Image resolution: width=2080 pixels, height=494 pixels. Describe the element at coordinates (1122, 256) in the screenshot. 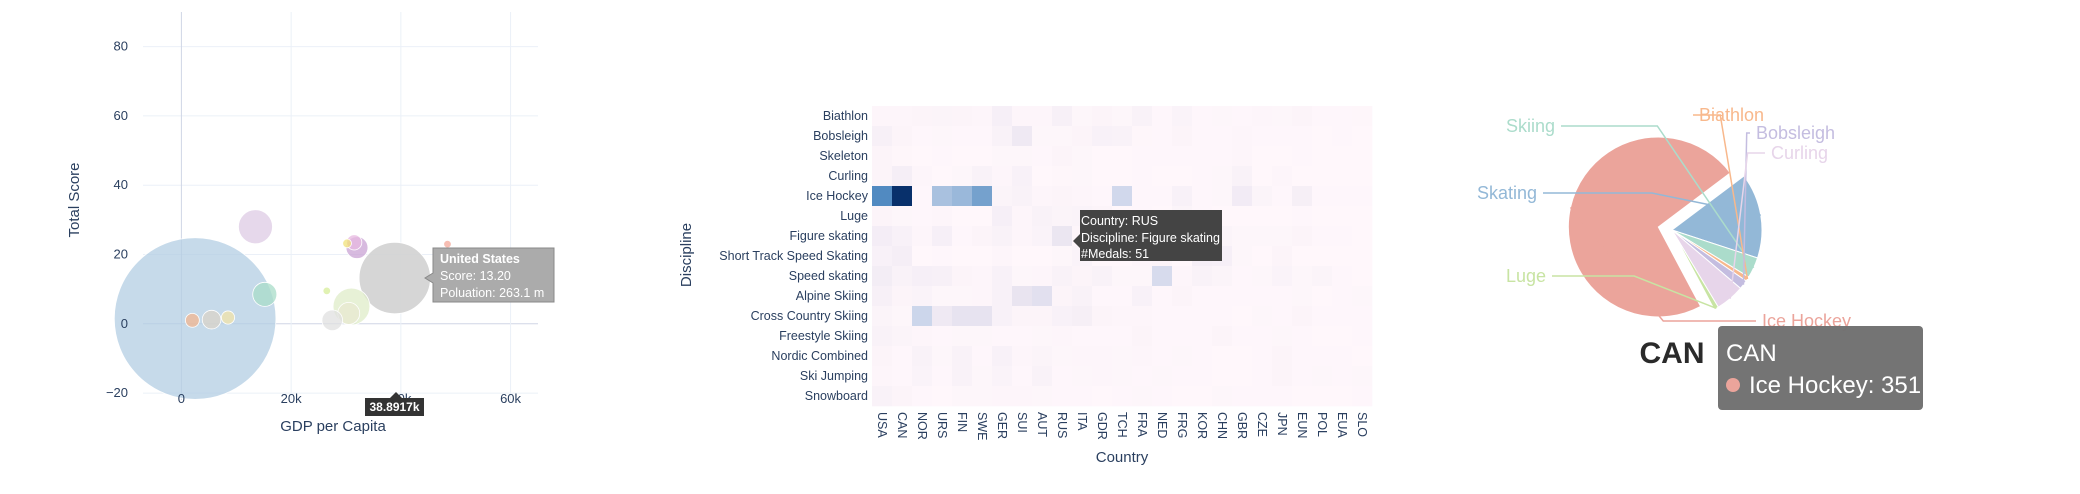

I see `heatmap-cells` at that location.